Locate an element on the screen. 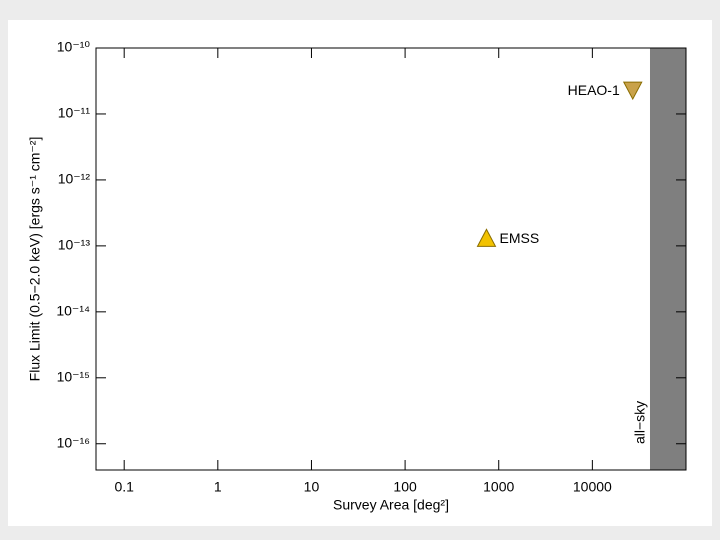 Image resolution: width=720 pixels, height=540 pixels. shade-label: all−sky is located at coordinates (640, 422).